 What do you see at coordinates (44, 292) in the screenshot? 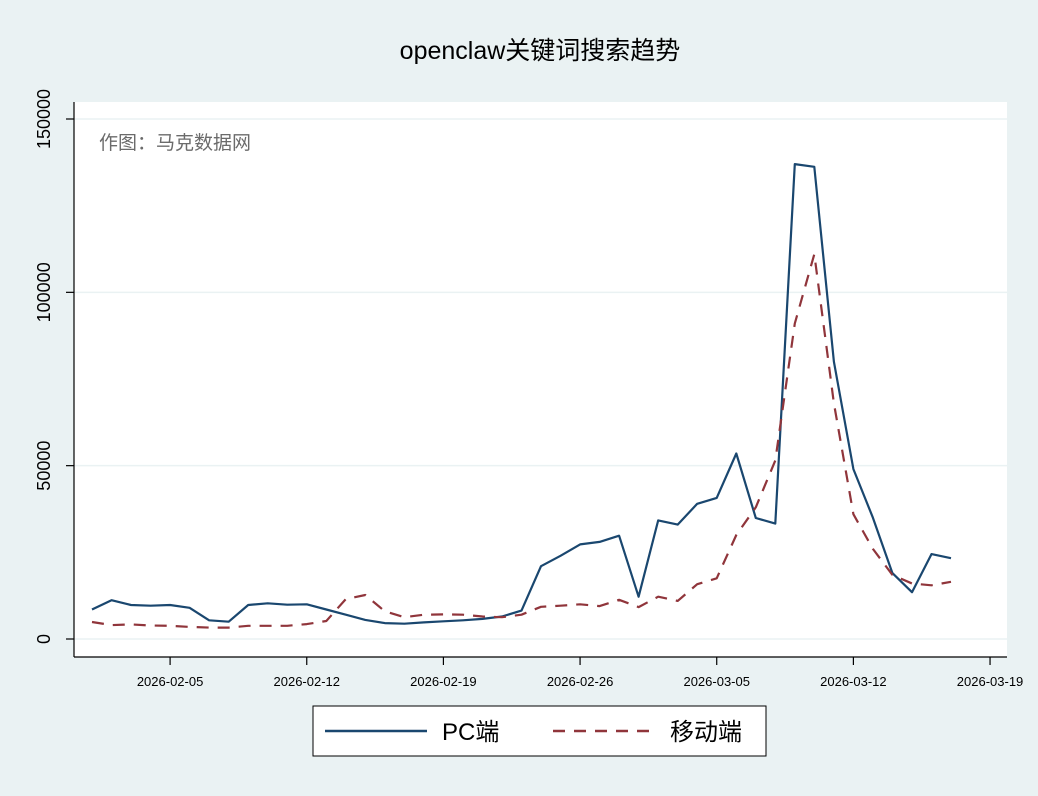
I see `y-tick-label: 100000` at bounding box center [44, 292].